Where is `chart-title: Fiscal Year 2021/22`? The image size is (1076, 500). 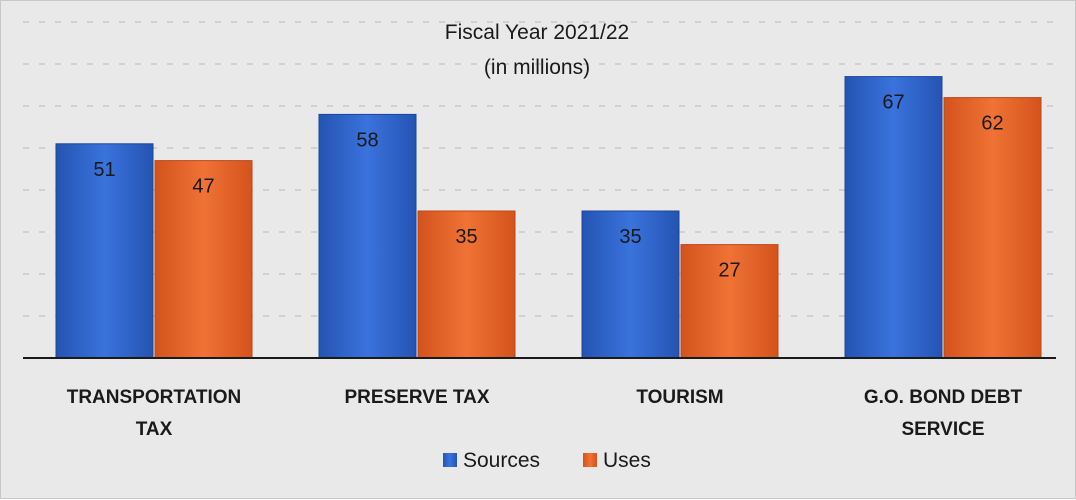
chart-title: Fiscal Year 2021/22 is located at coordinates (537, 32).